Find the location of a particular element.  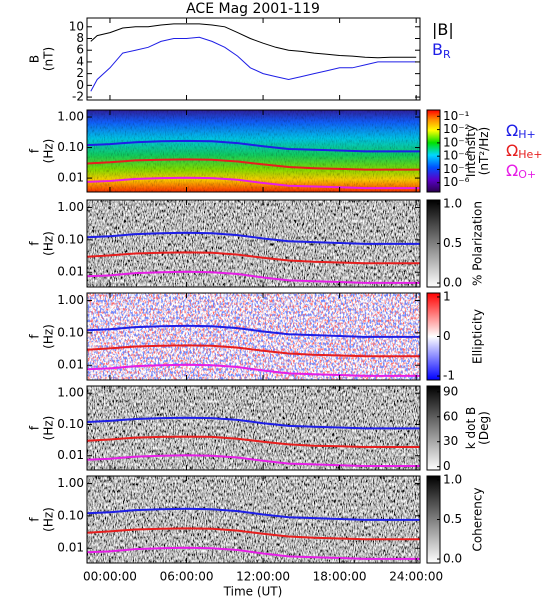

colorbar-tick-label: 10⁻⁶ is located at coordinates (456, 182).